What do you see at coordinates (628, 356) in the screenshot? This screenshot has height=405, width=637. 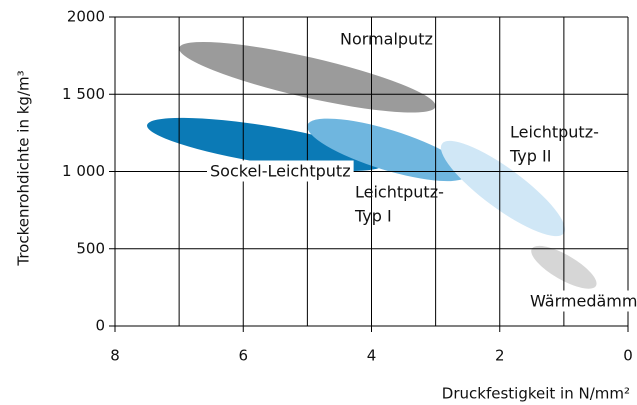 I see `x-tick-label: 0` at bounding box center [628, 356].